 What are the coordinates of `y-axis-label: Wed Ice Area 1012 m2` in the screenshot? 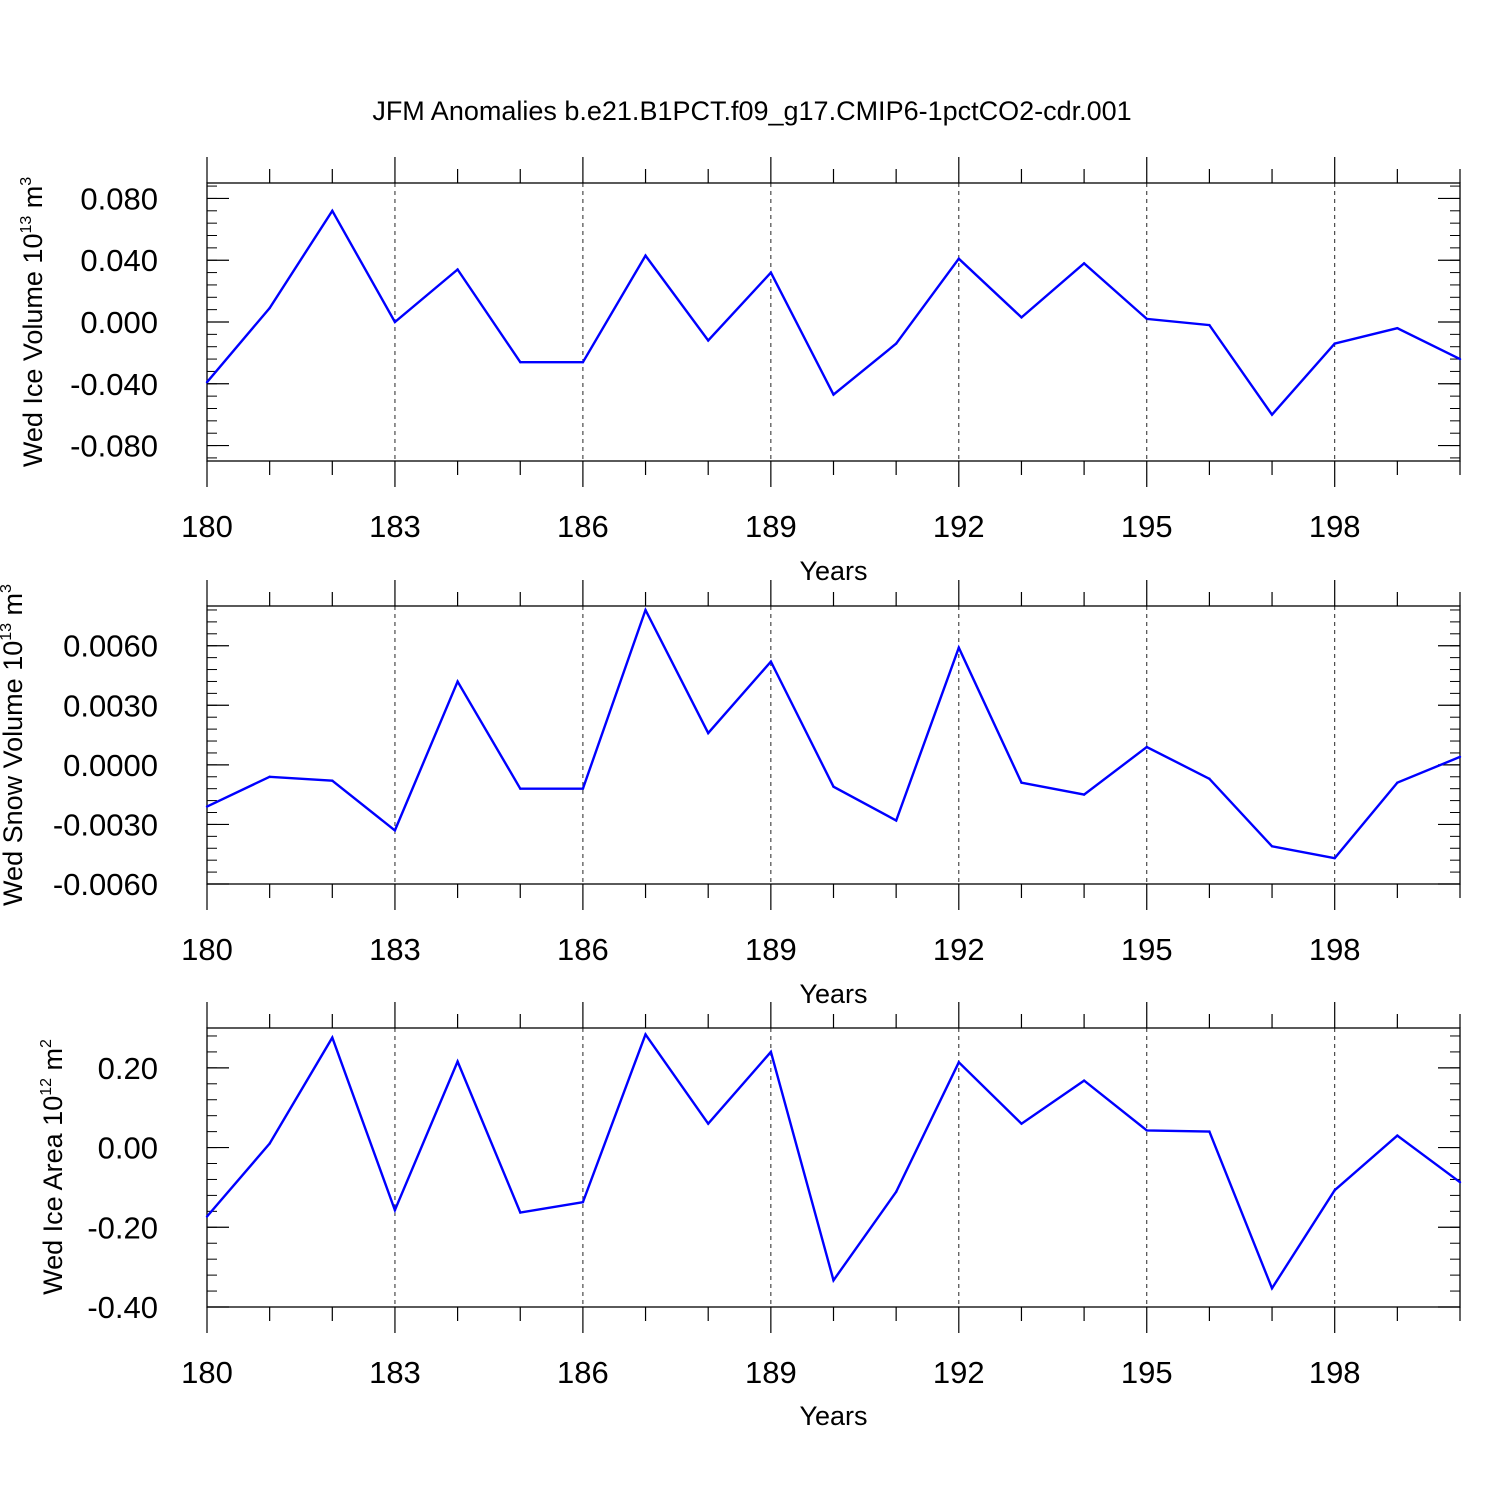 It's located at (53, 1167).